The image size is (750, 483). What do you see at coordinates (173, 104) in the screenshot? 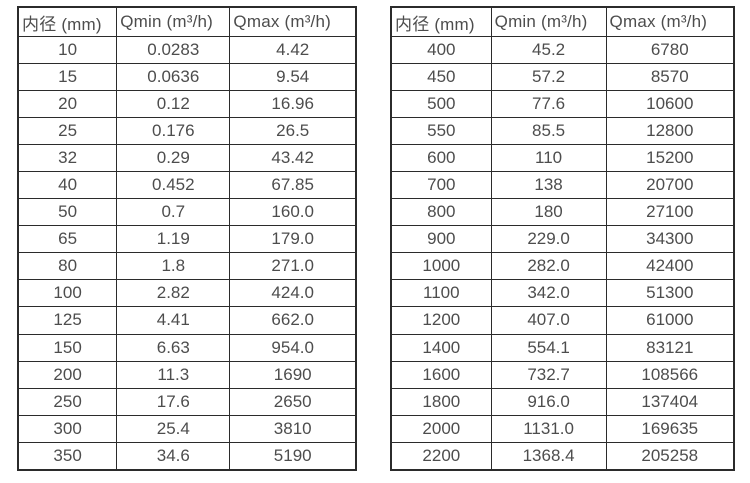
I see `qmin-cell: 0.12` at bounding box center [173, 104].